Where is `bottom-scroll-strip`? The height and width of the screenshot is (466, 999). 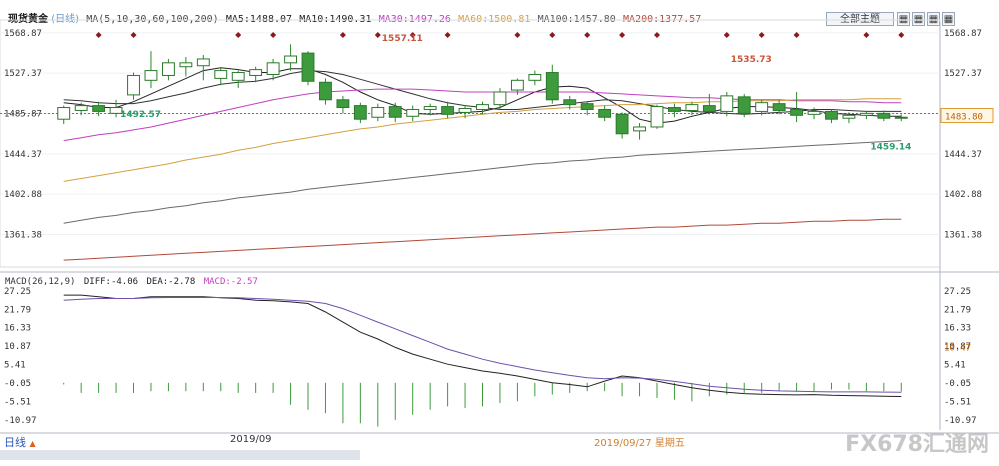
bottom-scroll-strip is located at coordinates (180, 455).